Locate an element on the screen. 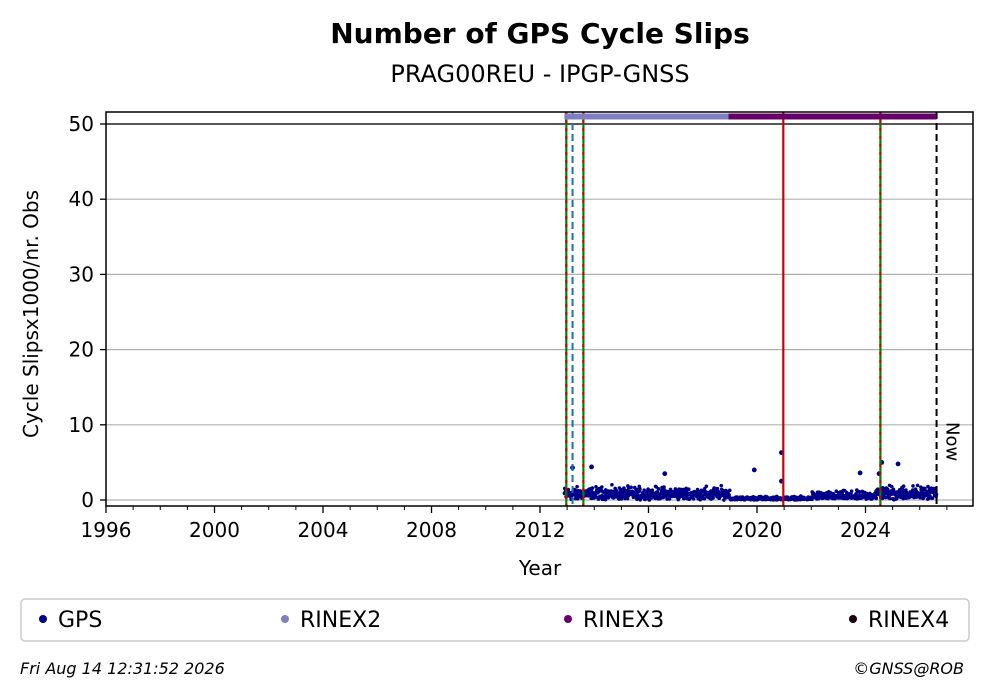  legend-box is located at coordinates (495, 620).